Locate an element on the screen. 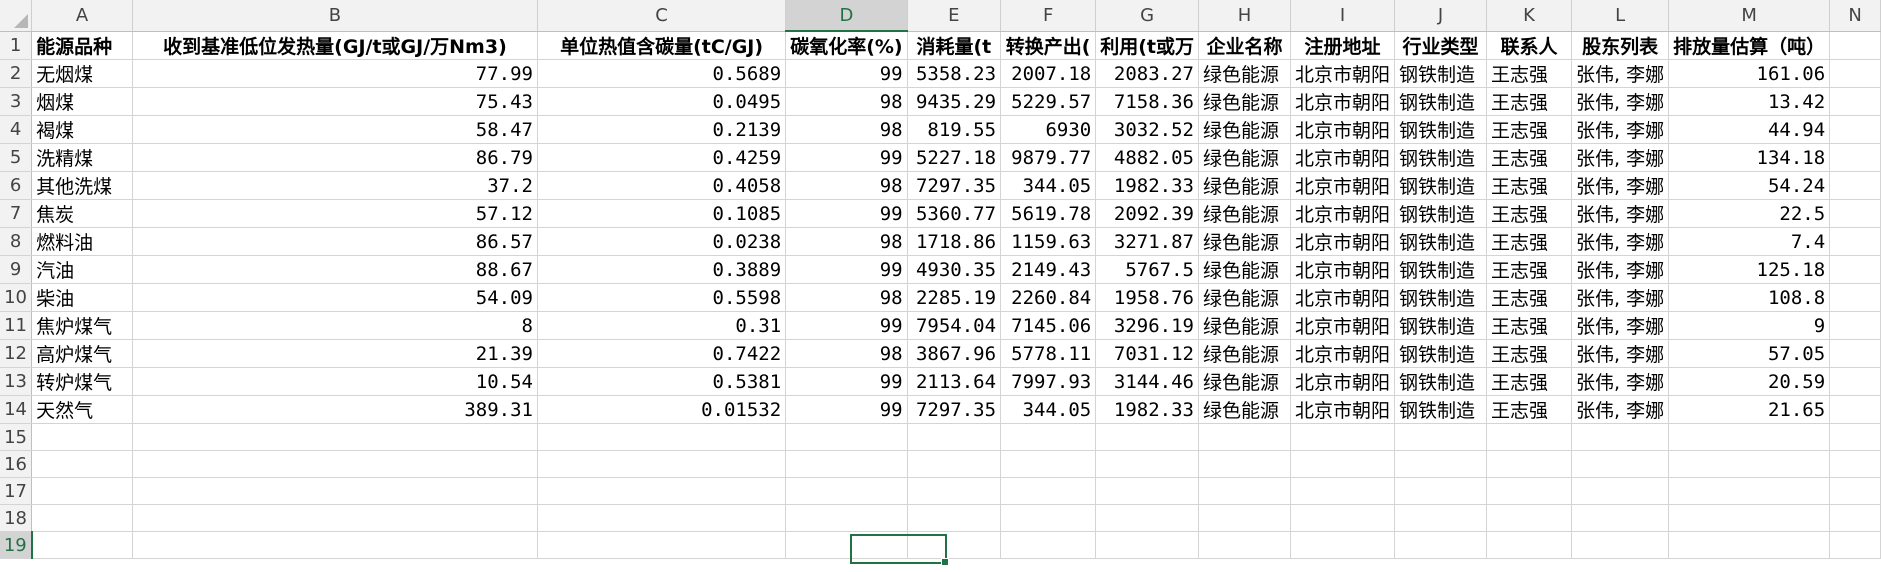 This screenshot has width=1881, height=572. cell-g13: 3144.46 is located at coordinates (1147, 381).